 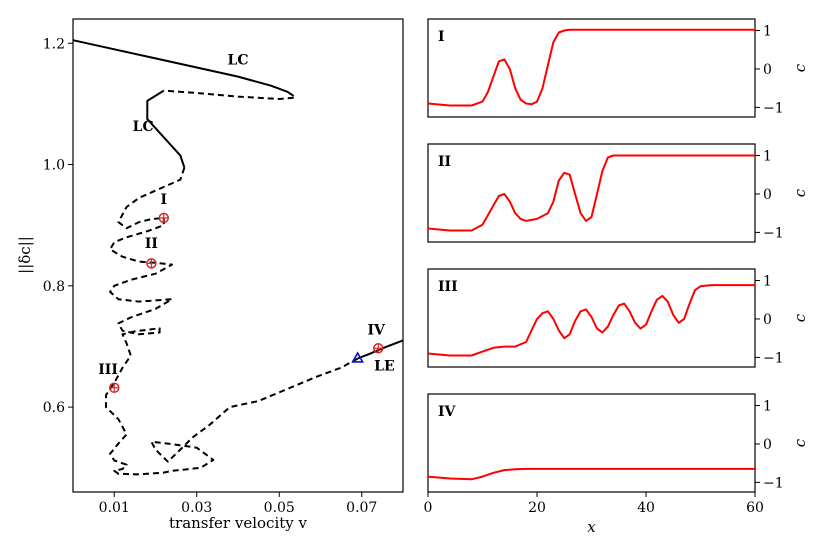 I want to click on annotation-label: III, so click(x=108, y=370).